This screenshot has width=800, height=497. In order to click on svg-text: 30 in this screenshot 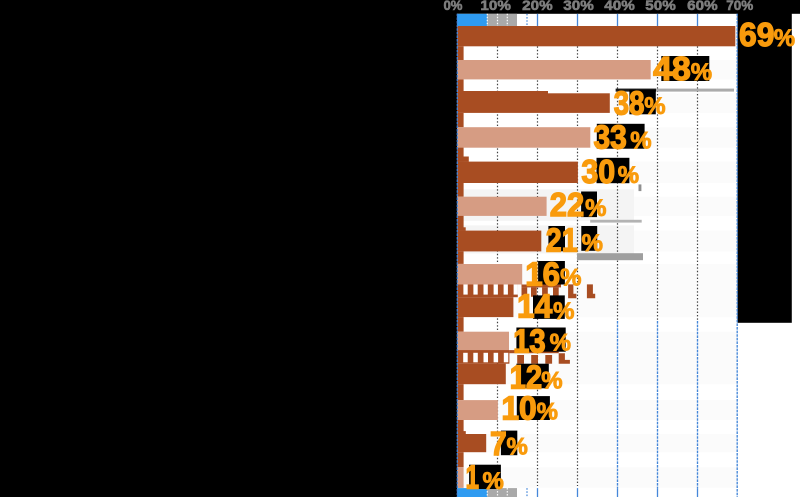, I will do `click(598, 171)`.